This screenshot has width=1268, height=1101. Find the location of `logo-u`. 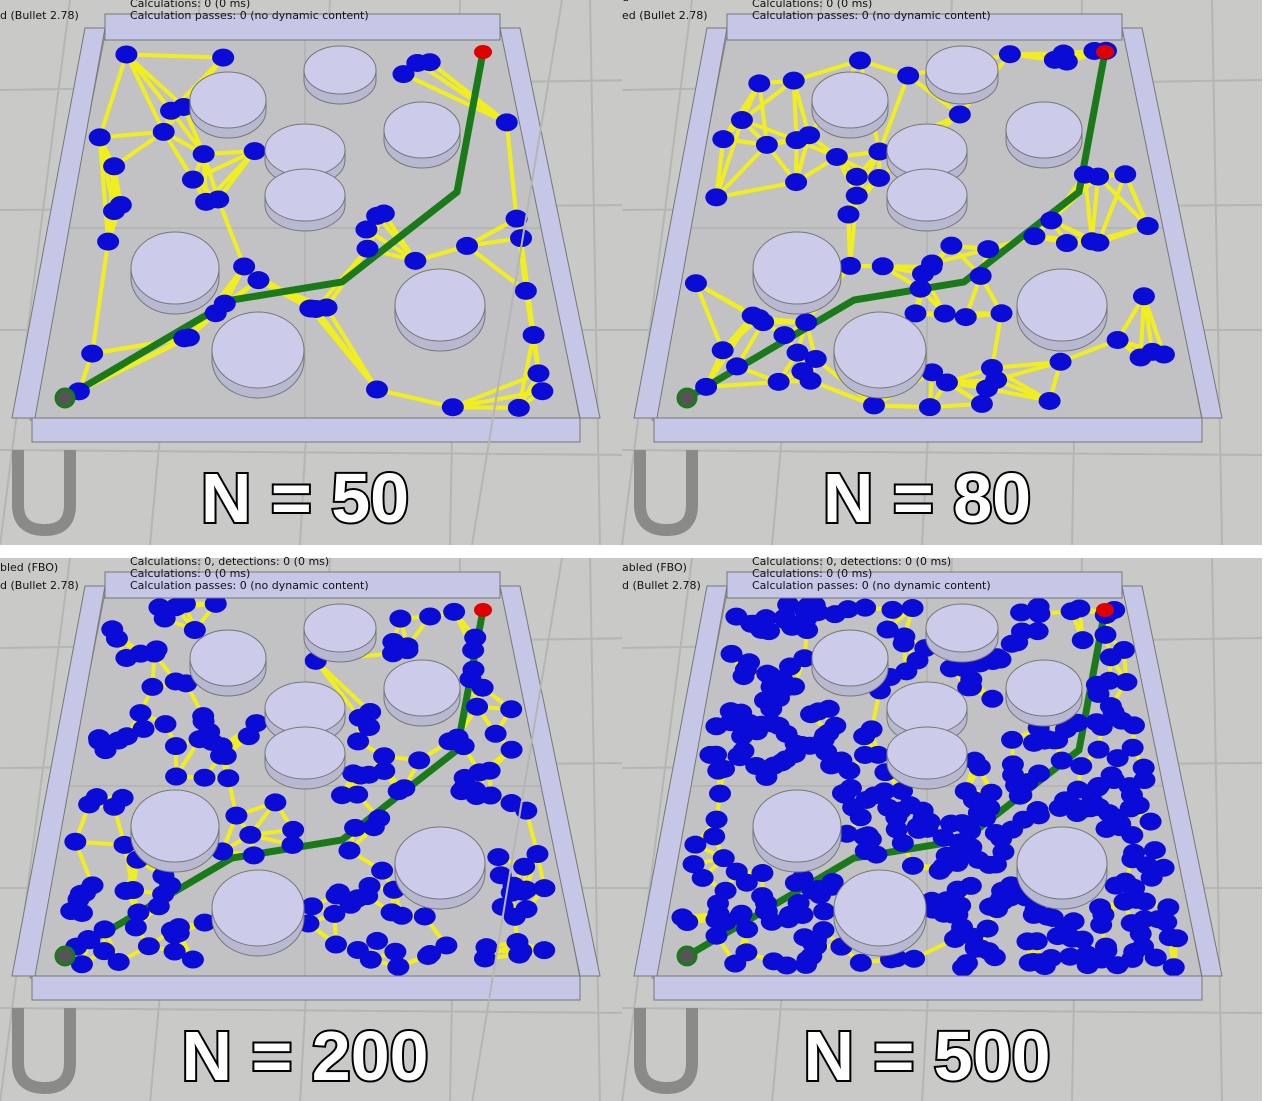

logo-u is located at coordinates (666, 1051).